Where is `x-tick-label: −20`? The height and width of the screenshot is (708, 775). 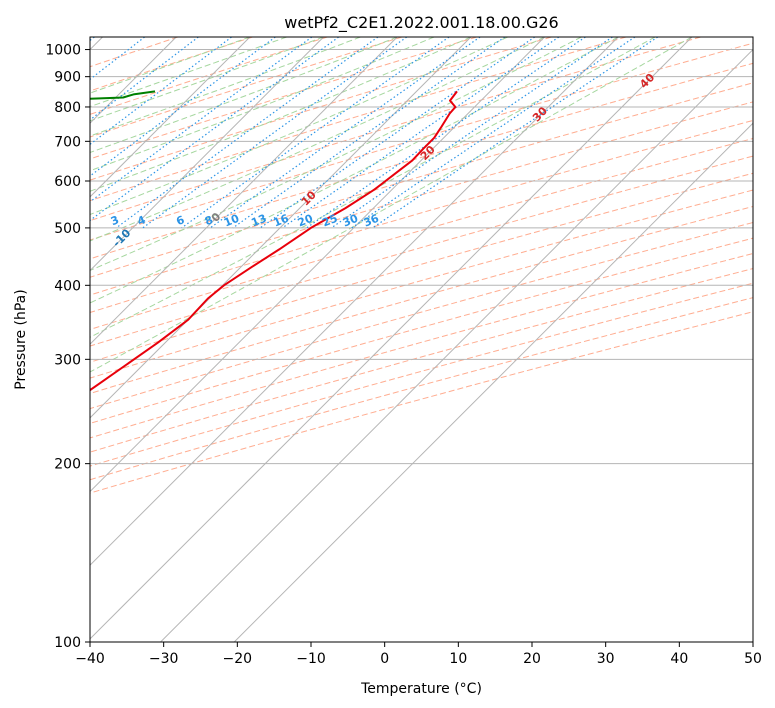 x-tick-label: −20 is located at coordinates (238, 659).